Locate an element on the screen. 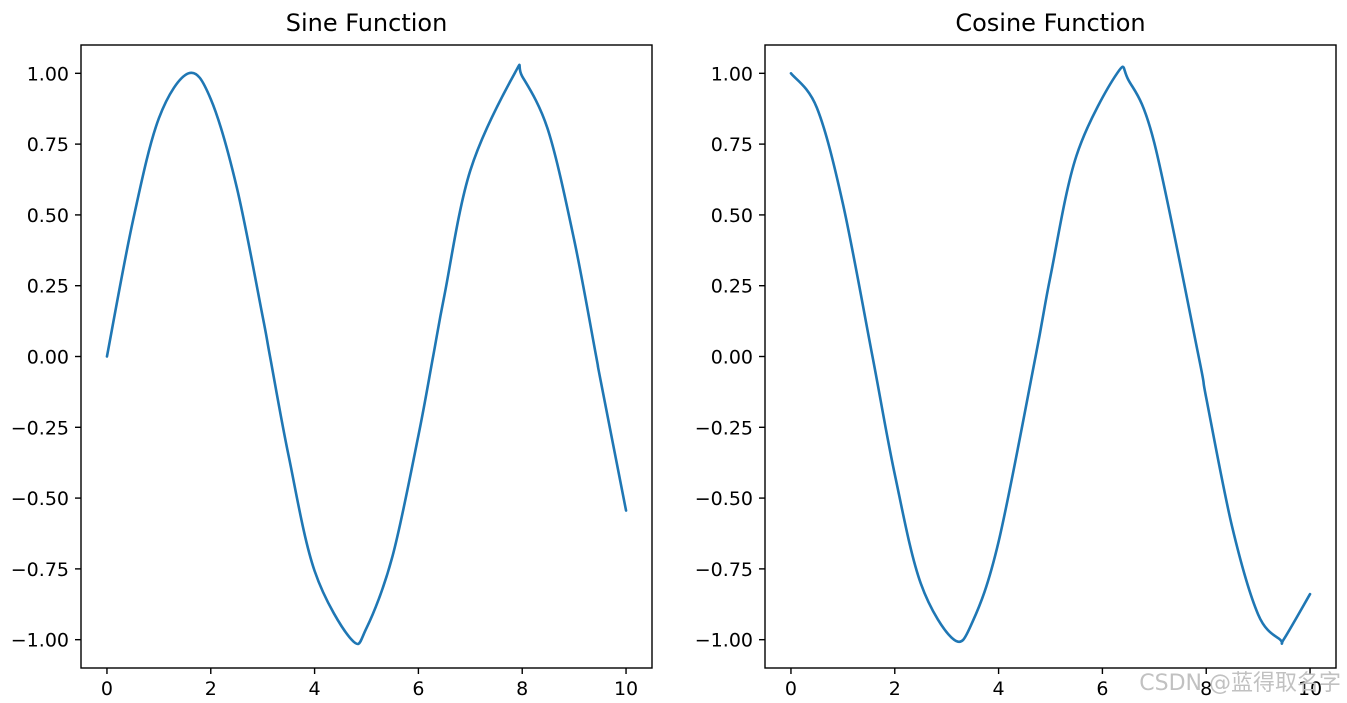 This screenshot has width=1347, height=703. chart-title: Sine Function is located at coordinates (367, 23).